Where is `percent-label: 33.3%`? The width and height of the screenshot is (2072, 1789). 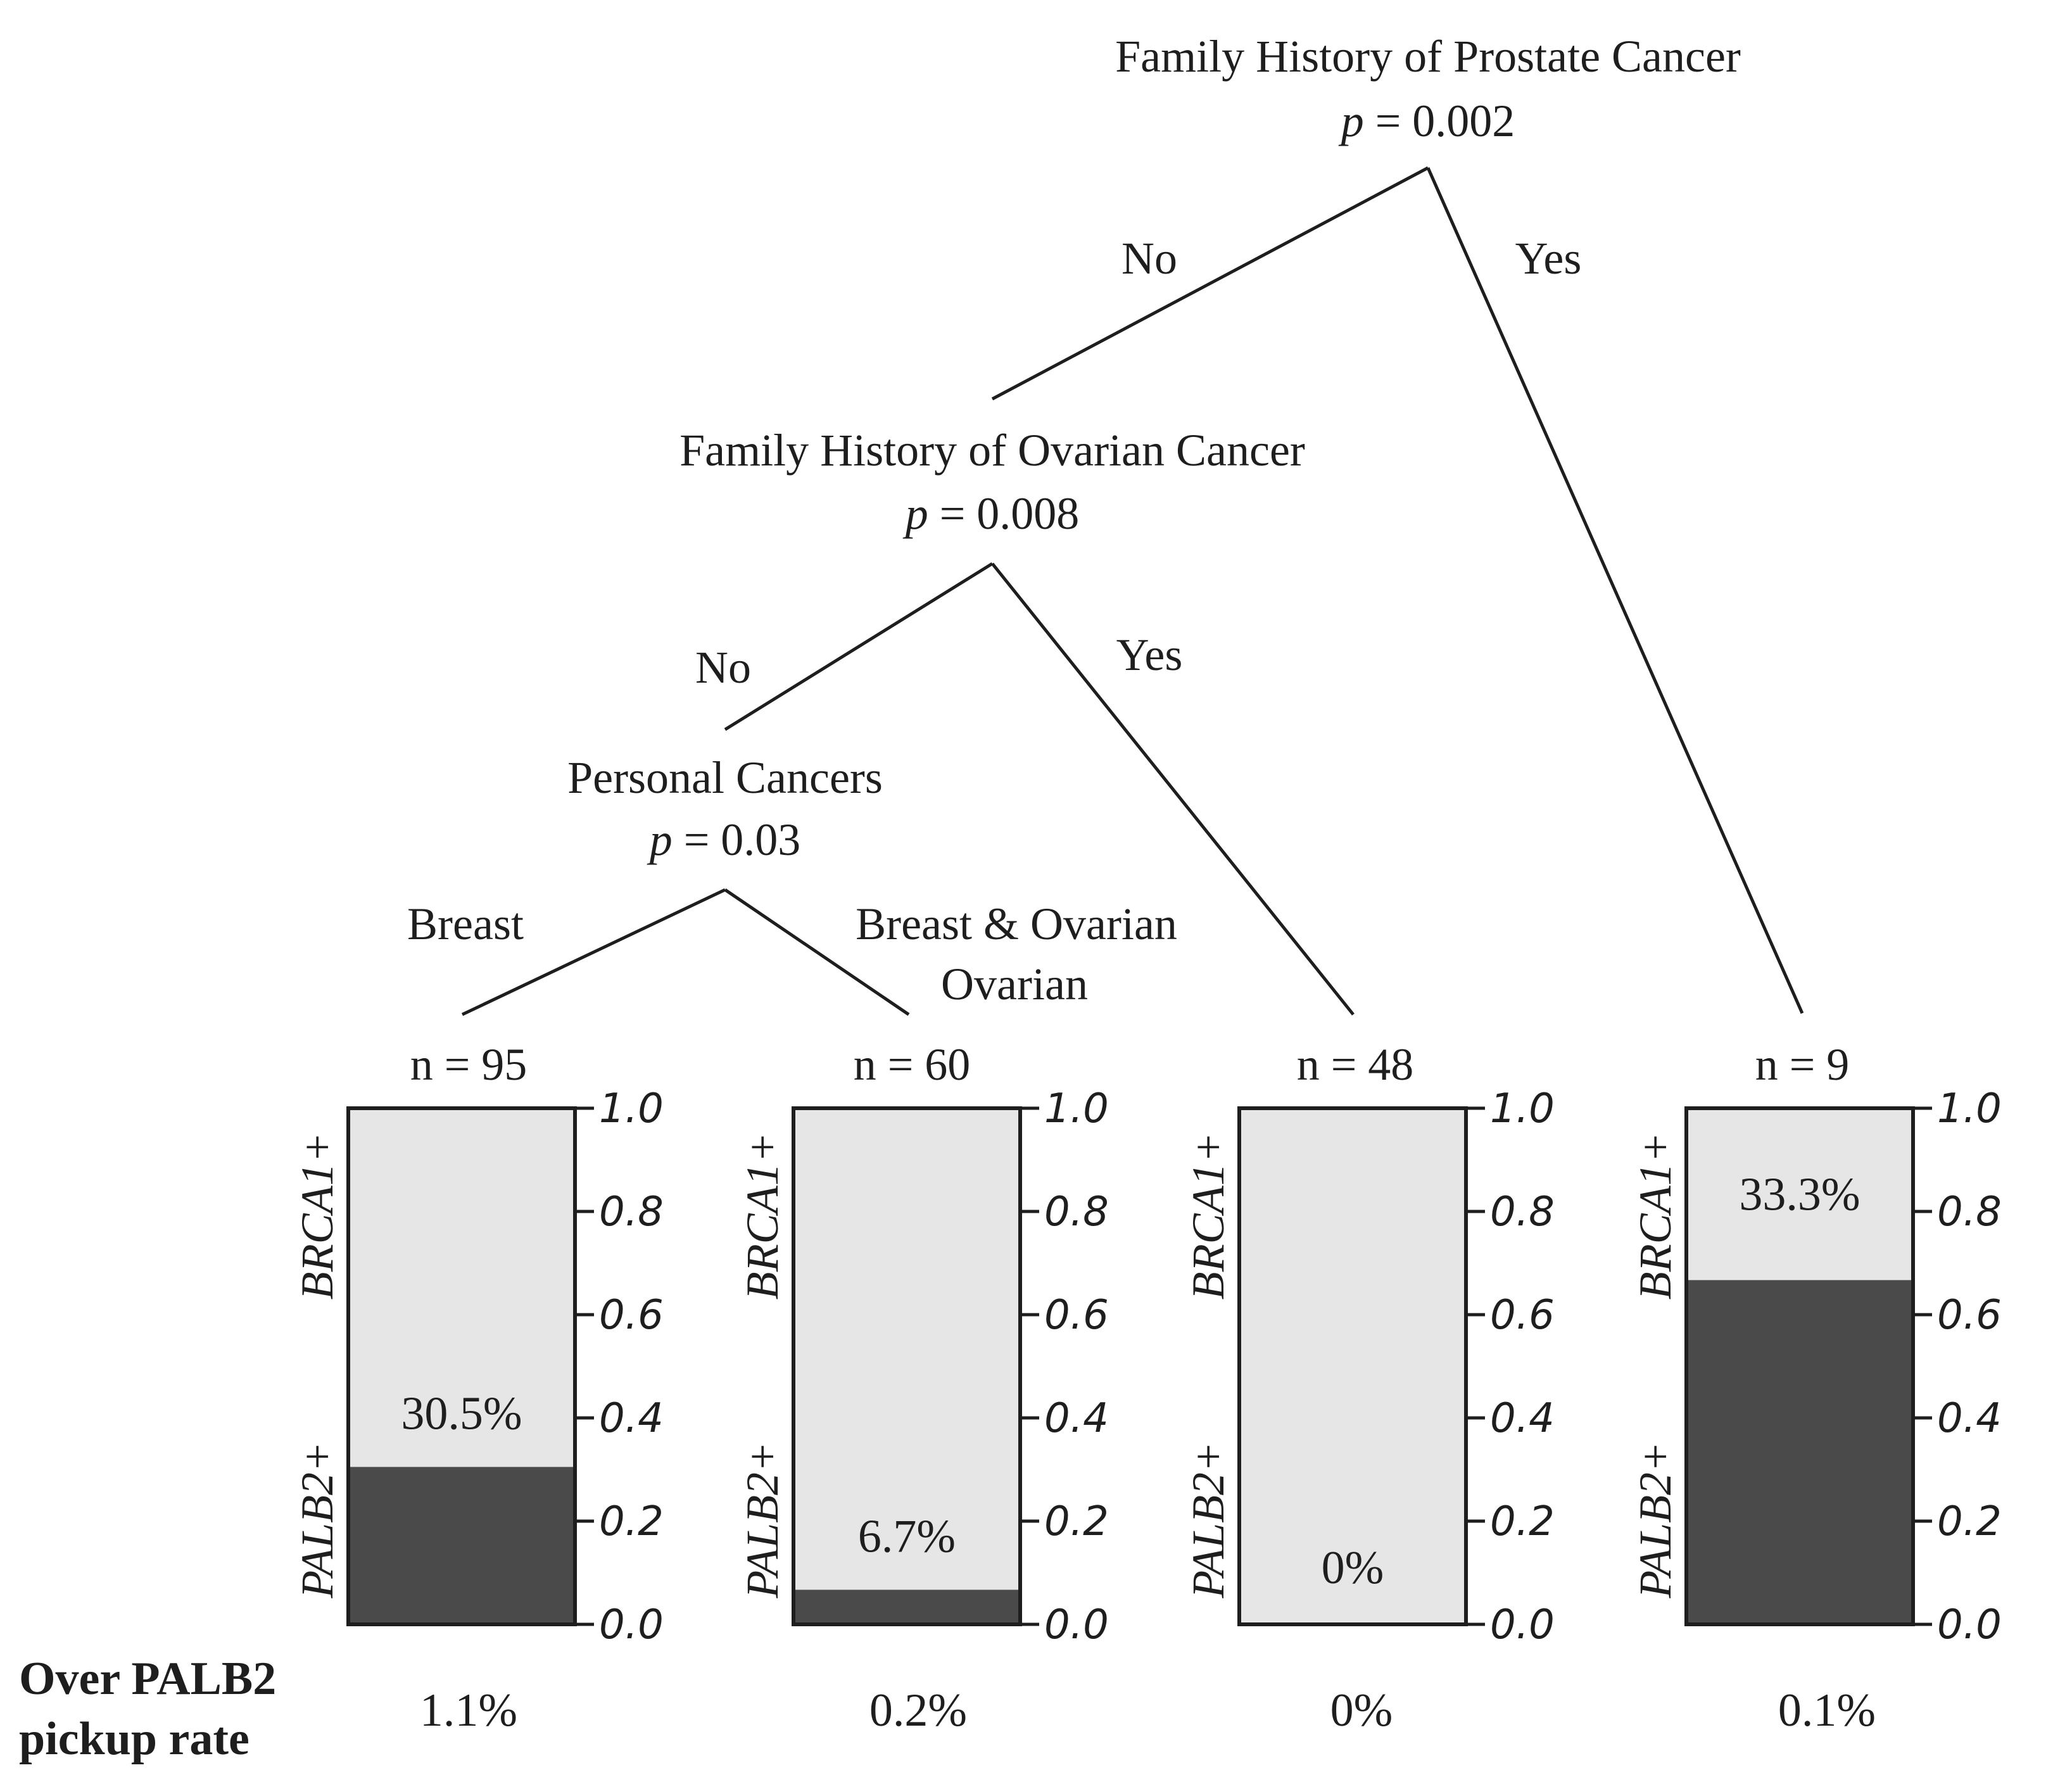 percent-label: 33.3% is located at coordinates (1799, 1195).